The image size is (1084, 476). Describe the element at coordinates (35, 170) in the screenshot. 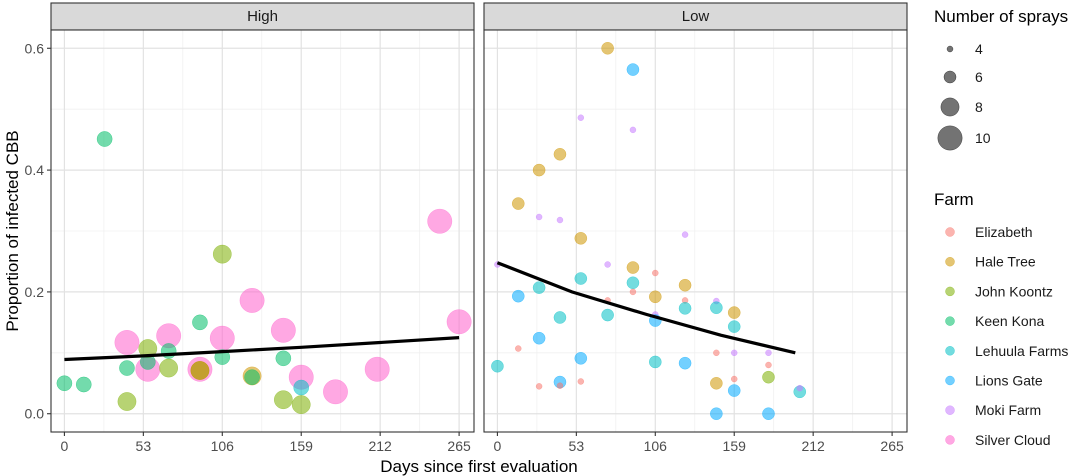

I see `y-tick-label: 0.4` at that location.